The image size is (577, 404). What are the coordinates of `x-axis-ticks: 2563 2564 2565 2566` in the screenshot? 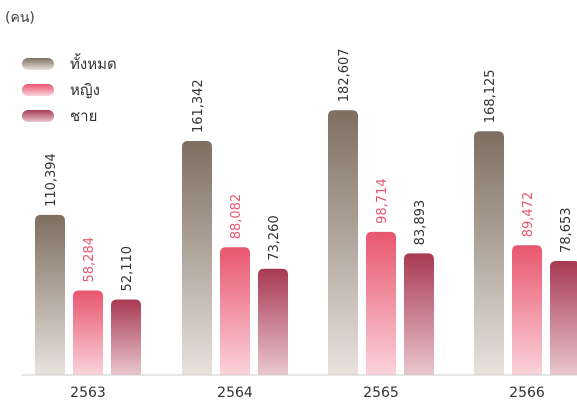 It's located at (307, 393).